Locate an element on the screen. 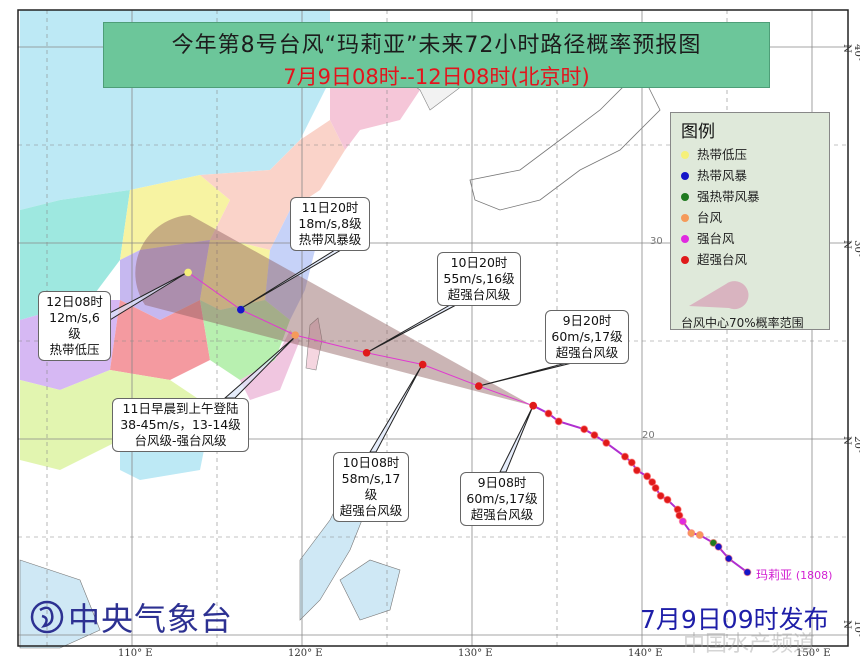 The image size is (860, 664). inner-lat-label: 30 is located at coordinates (656, 241).